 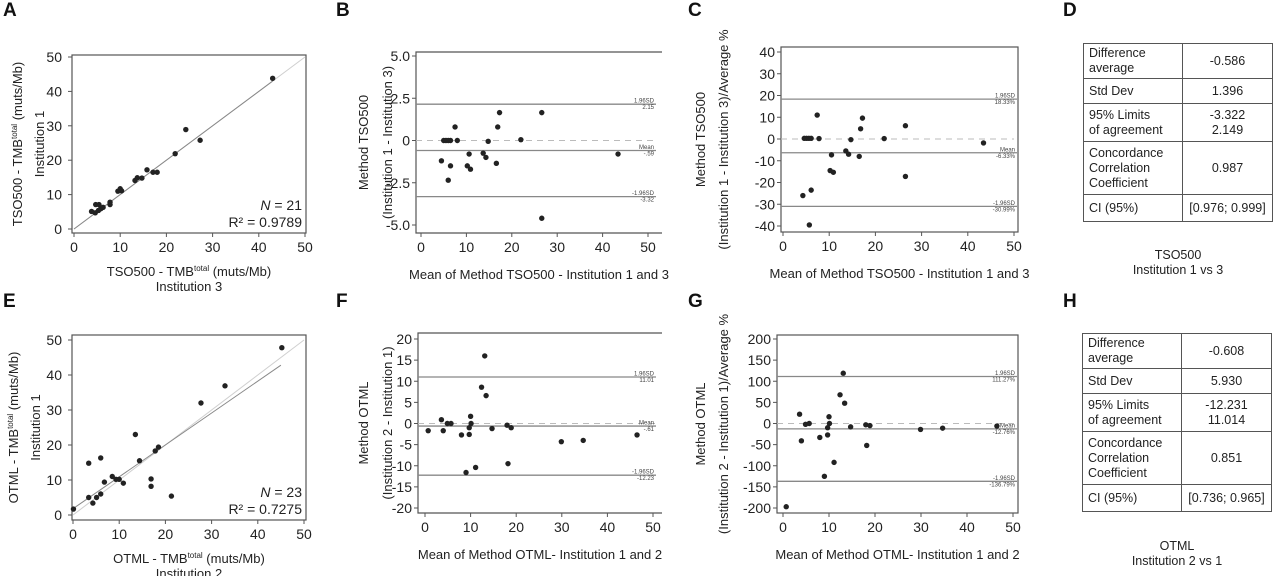 What do you see at coordinates (1133, 122) in the screenshot?
I see `table-row-label: 95% Limits of agreement` at bounding box center [1133, 122].